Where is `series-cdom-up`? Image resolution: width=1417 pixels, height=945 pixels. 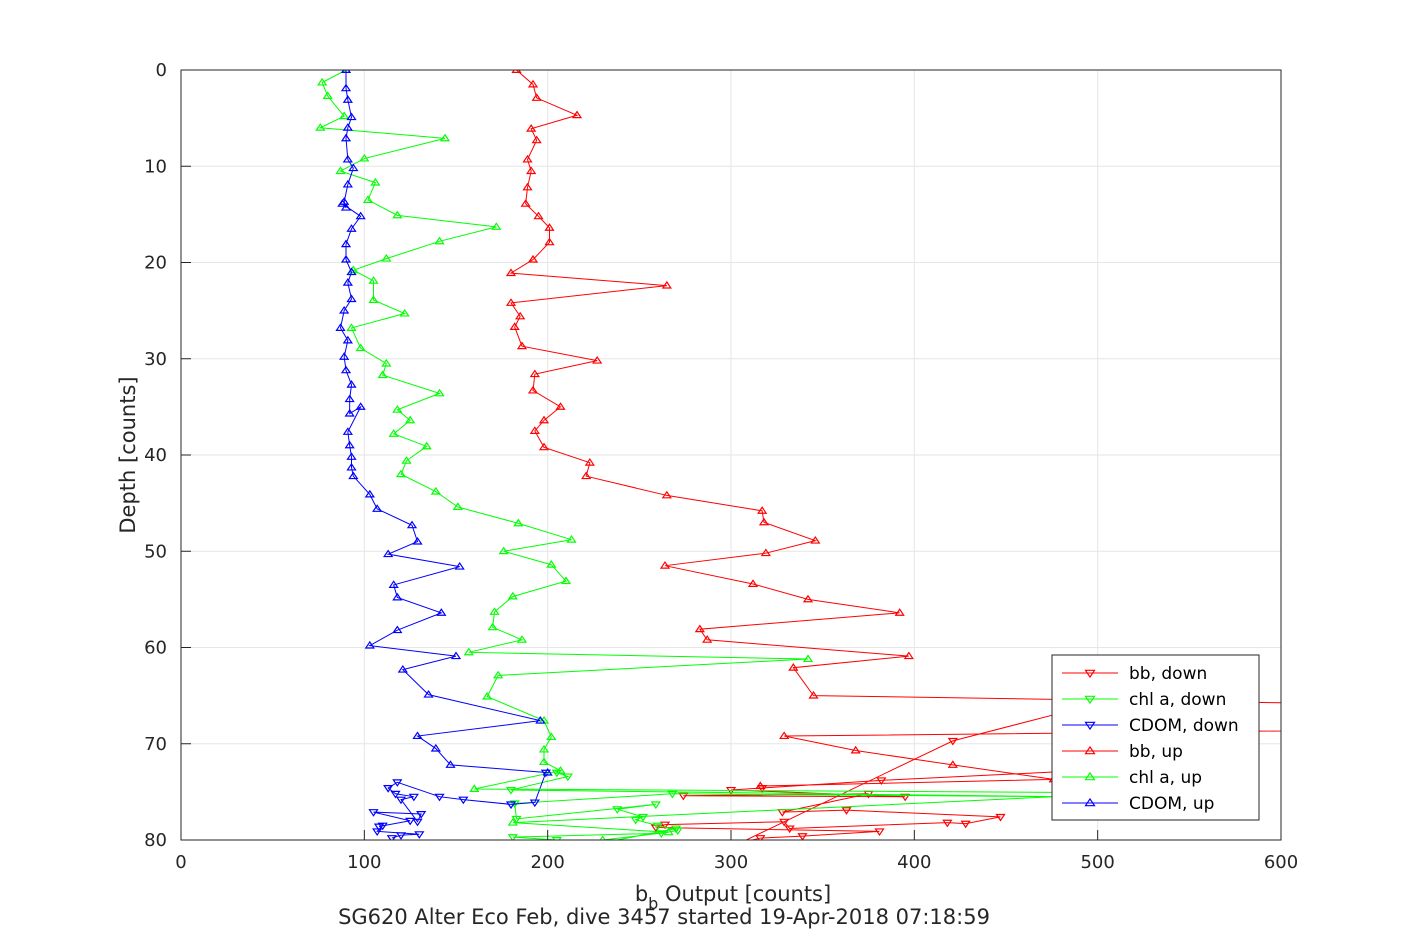 series-cdom-up is located at coordinates (444, 423).